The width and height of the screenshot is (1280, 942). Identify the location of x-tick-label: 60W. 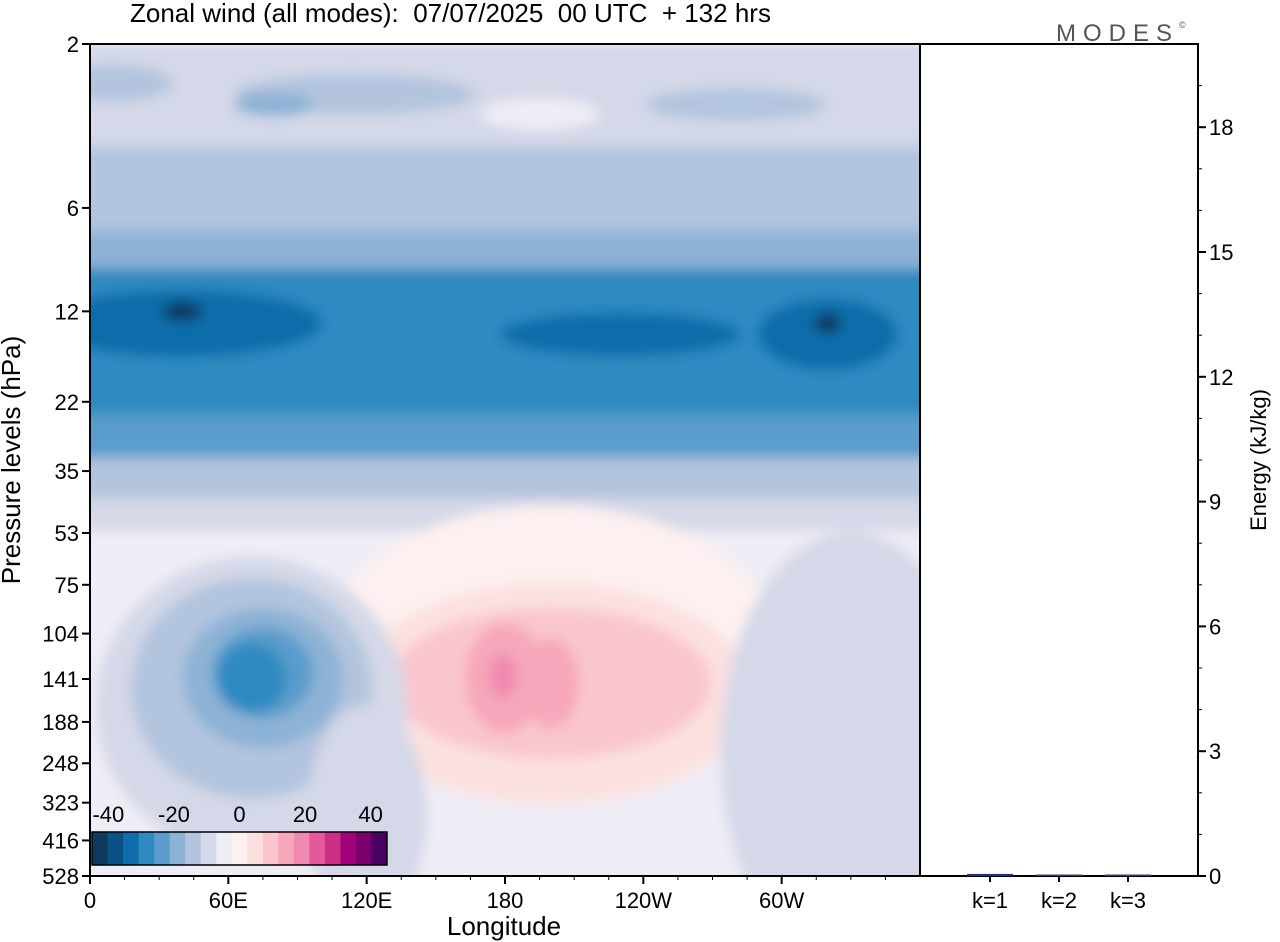
(781, 900).